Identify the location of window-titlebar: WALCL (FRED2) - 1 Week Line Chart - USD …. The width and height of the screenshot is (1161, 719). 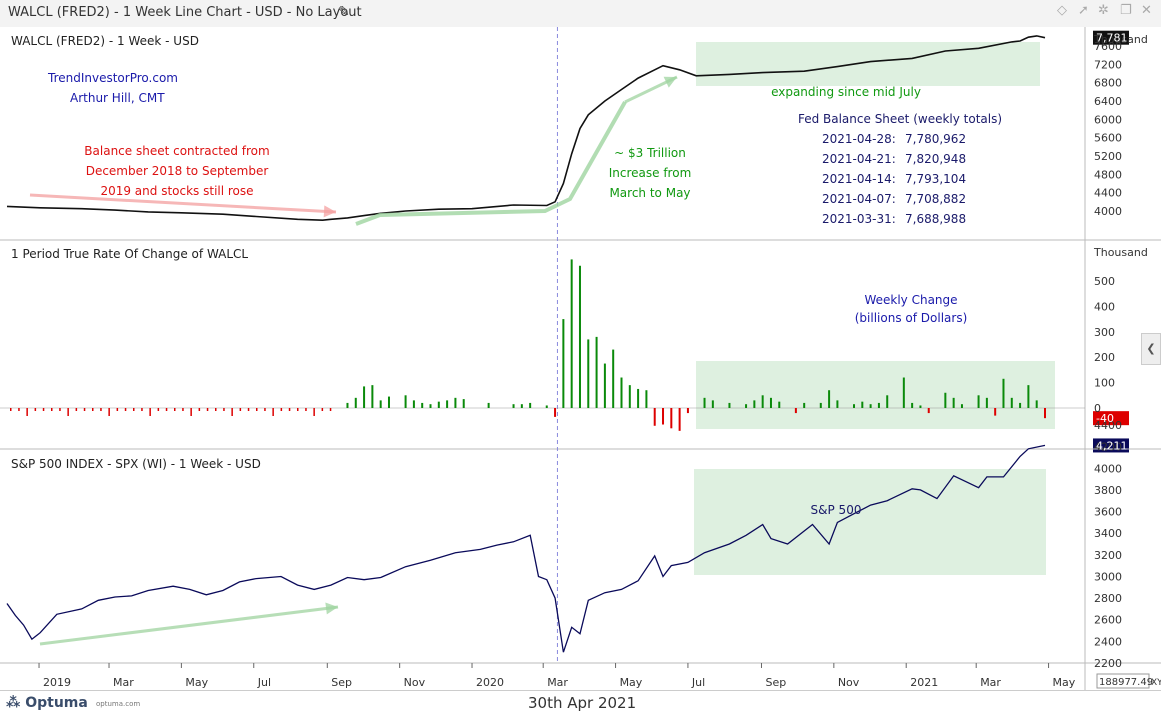
(580, 14).